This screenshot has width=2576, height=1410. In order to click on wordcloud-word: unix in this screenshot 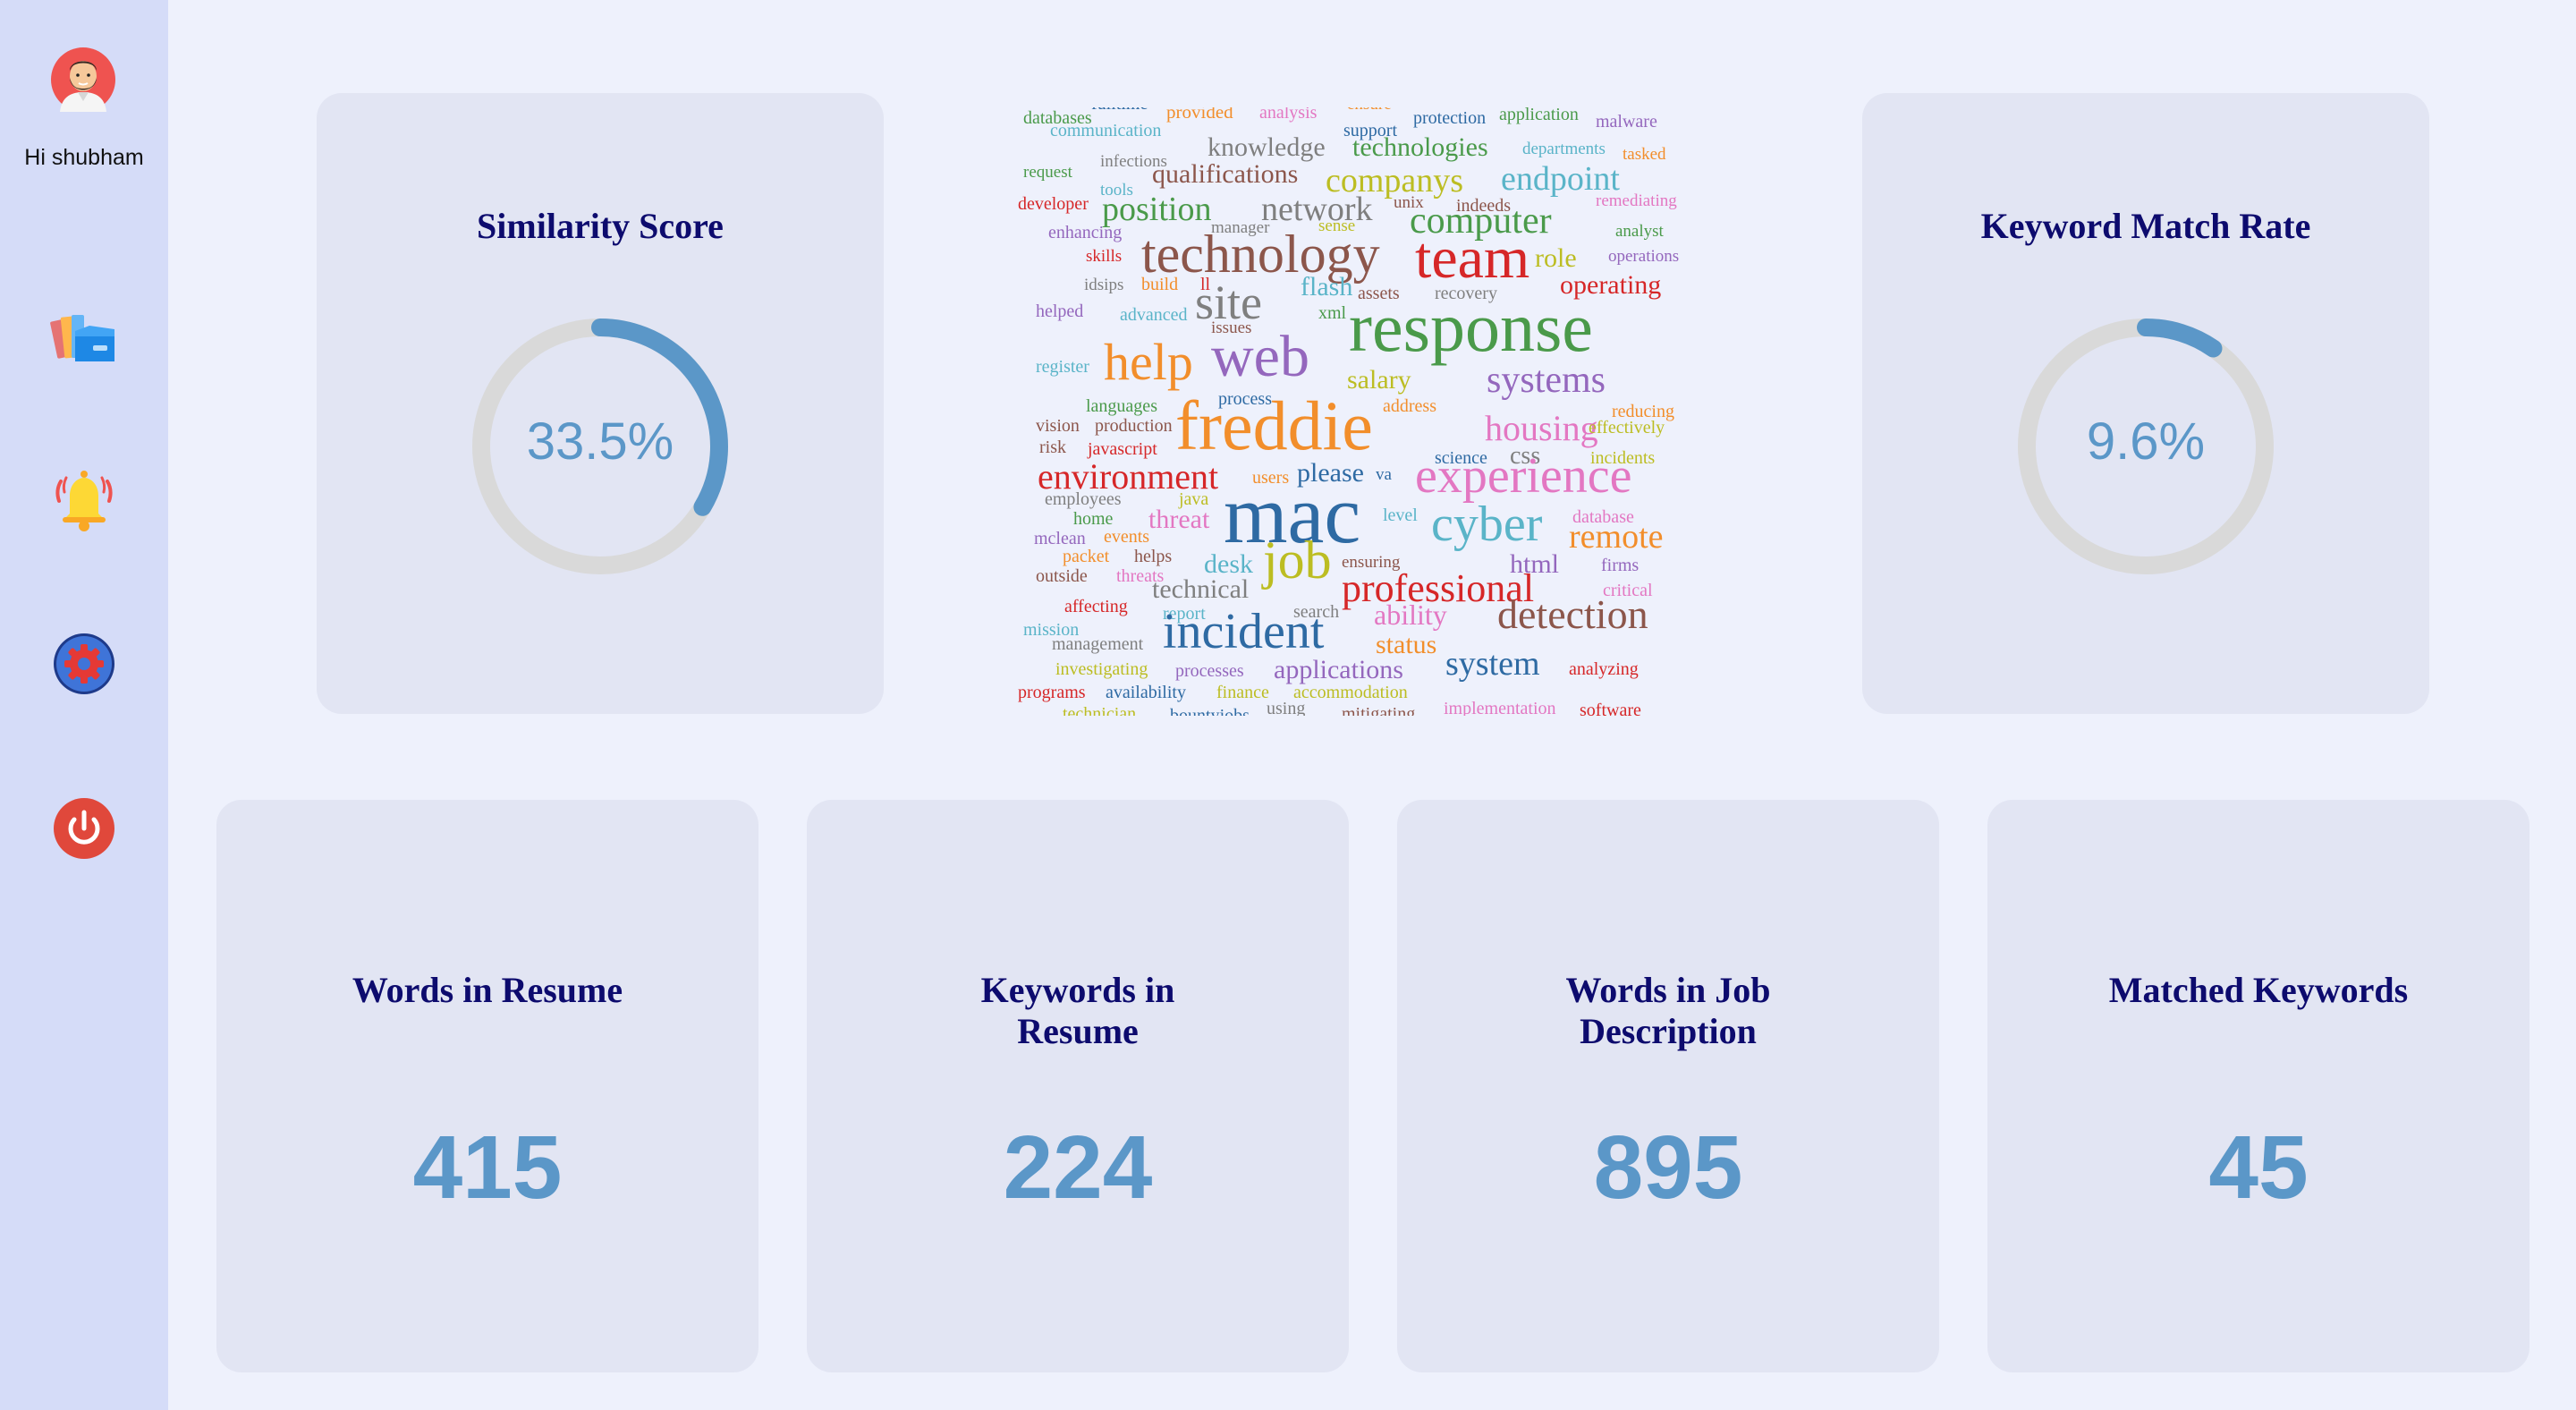, I will do `click(1409, 203)`.